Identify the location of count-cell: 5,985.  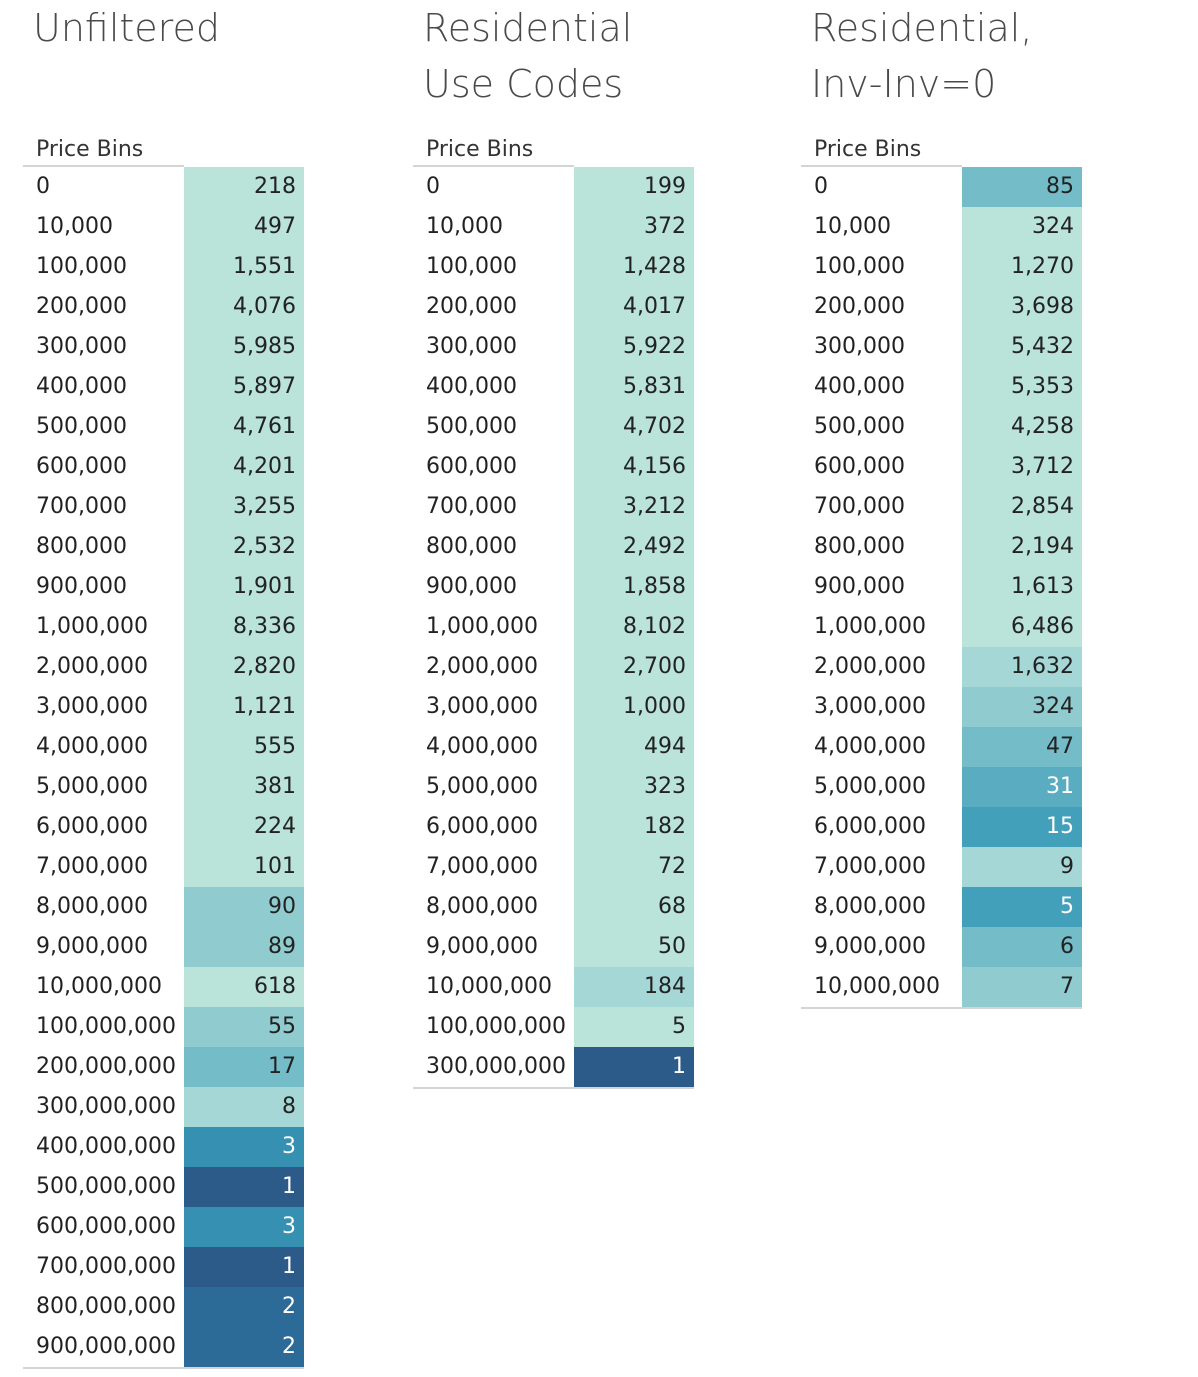
(244, 347).